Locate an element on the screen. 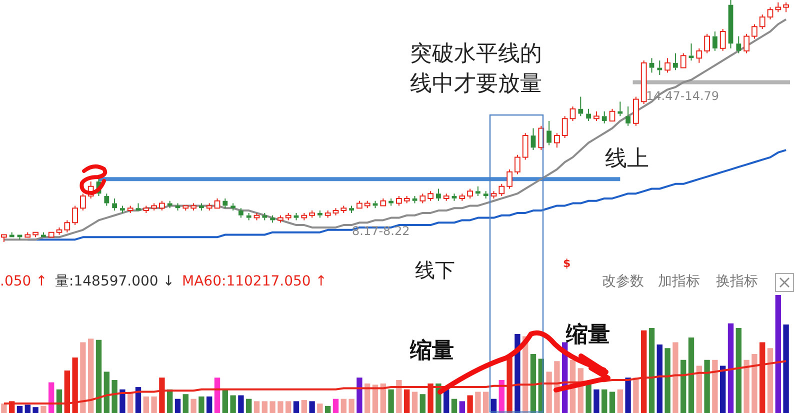 This screenshot has height=413, width=800. text: .050 ↑ is located at coordinates (24, 282).